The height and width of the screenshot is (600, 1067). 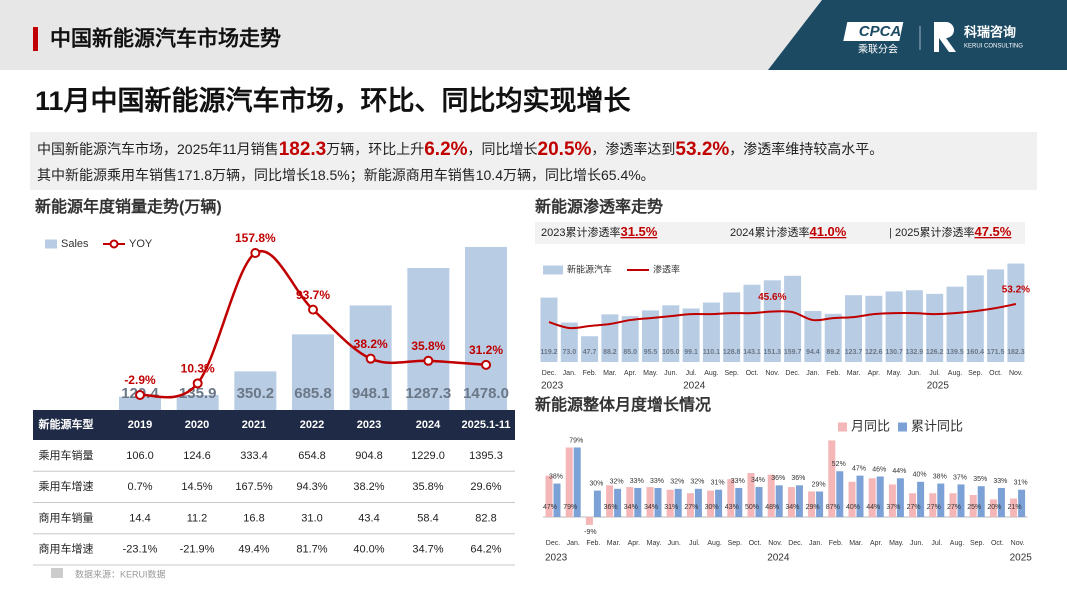 I want to click on annotation-value: 31.5%, so click(x=638, y=231).